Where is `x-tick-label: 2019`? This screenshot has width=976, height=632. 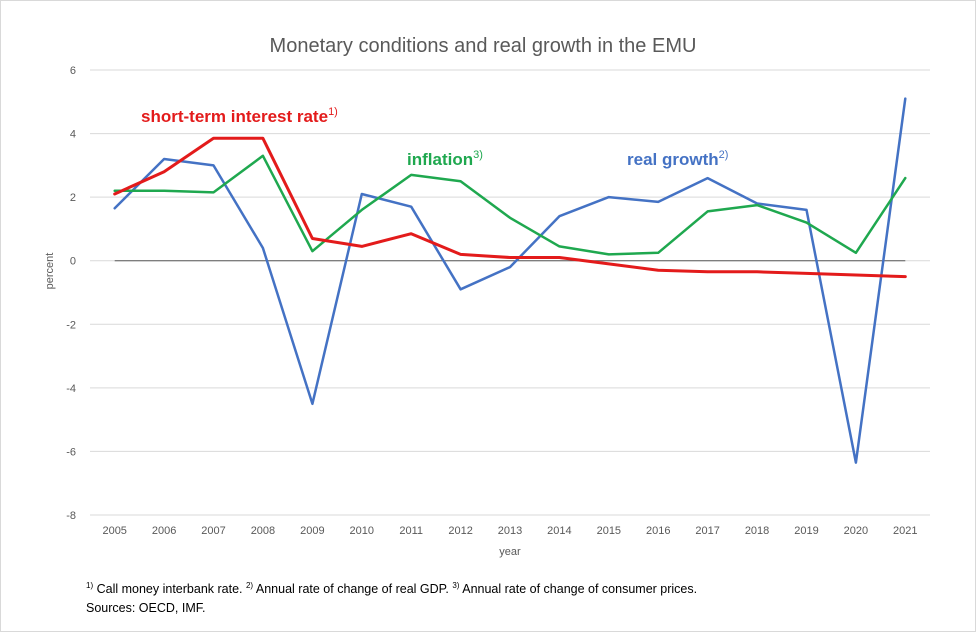 x-tick-label: 2019 is located at coordinates (806, 531).